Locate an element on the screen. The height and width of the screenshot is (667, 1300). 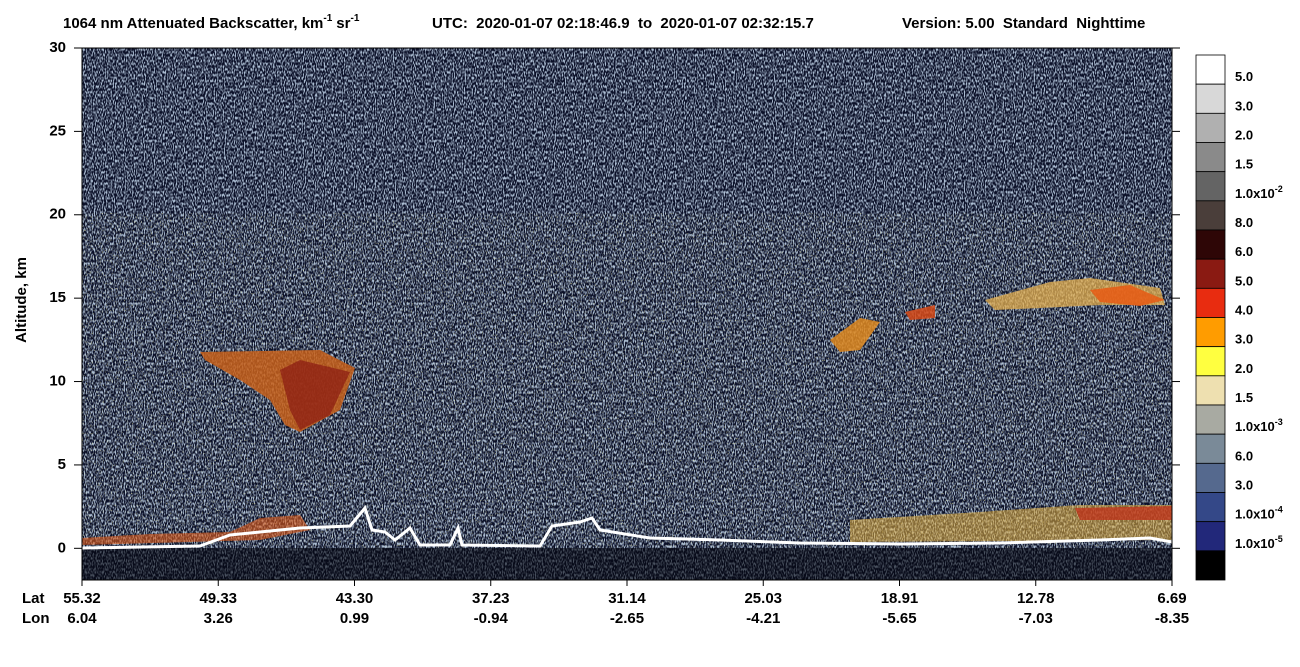
chart-title: 1064 nm Attenuated Backscatter, km-1 sr-1 is located at coordinates (211, 22).